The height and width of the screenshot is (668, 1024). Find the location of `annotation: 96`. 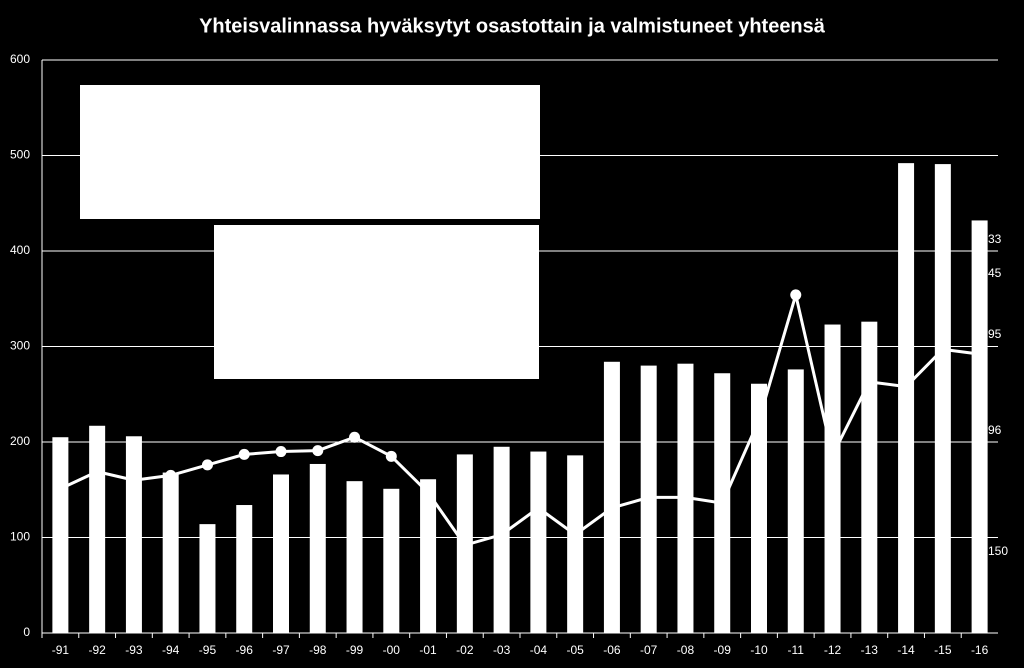

annotation: 96 is located at coordinates (995, 430).